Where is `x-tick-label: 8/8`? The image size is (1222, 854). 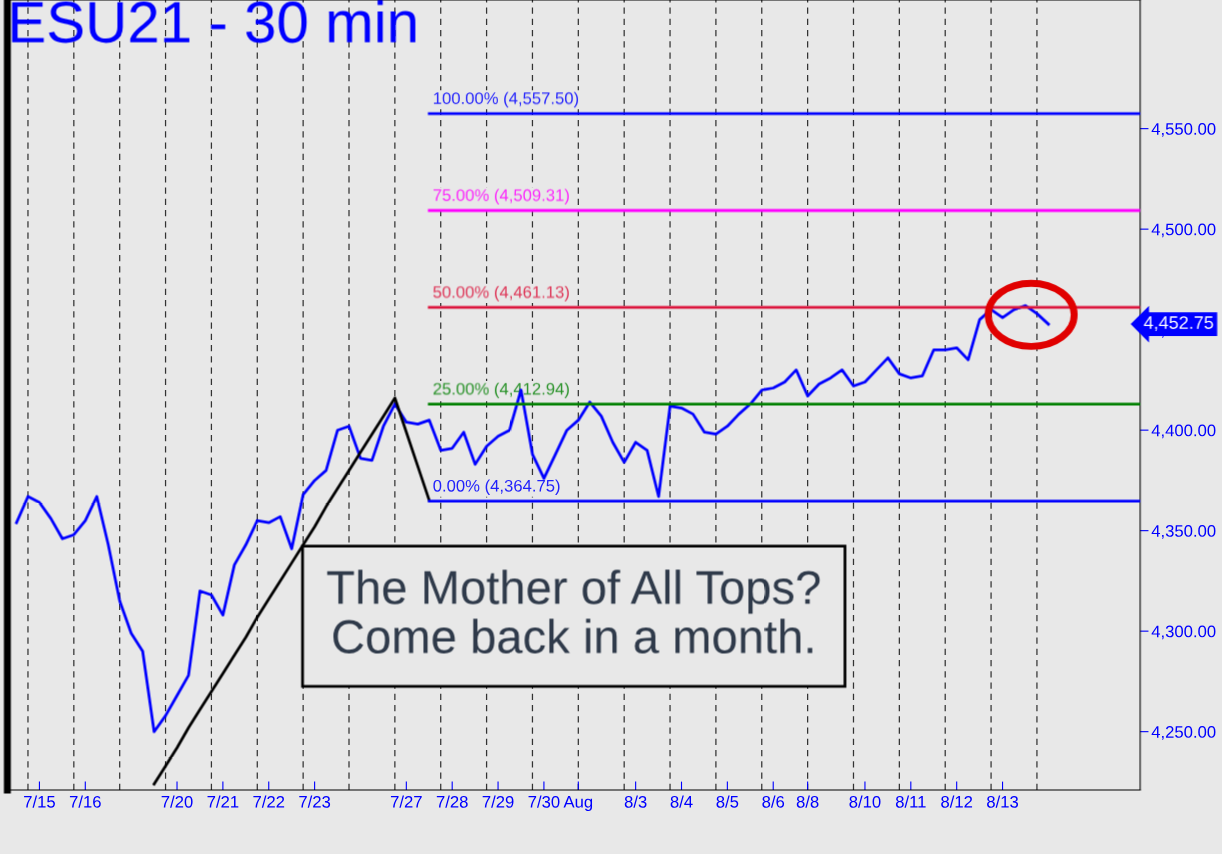 x-tick-label: 8/8 is located at coordinates (807, 801).